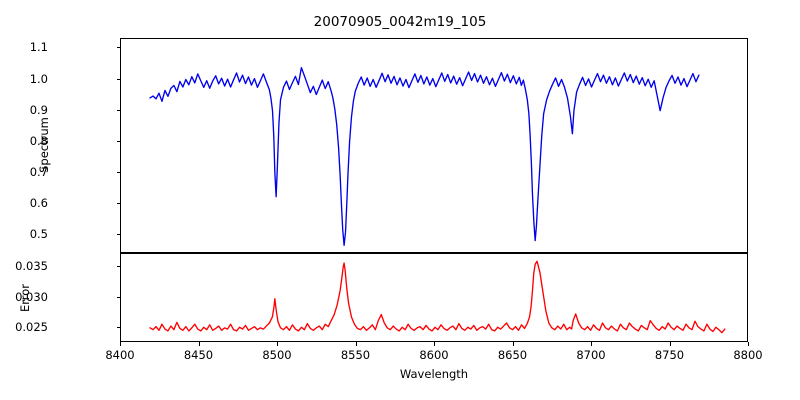  Describe the element at coordinates (38, 140) in the screenshot. I see `spectrum-y-tick-label: 0.8` at that location.